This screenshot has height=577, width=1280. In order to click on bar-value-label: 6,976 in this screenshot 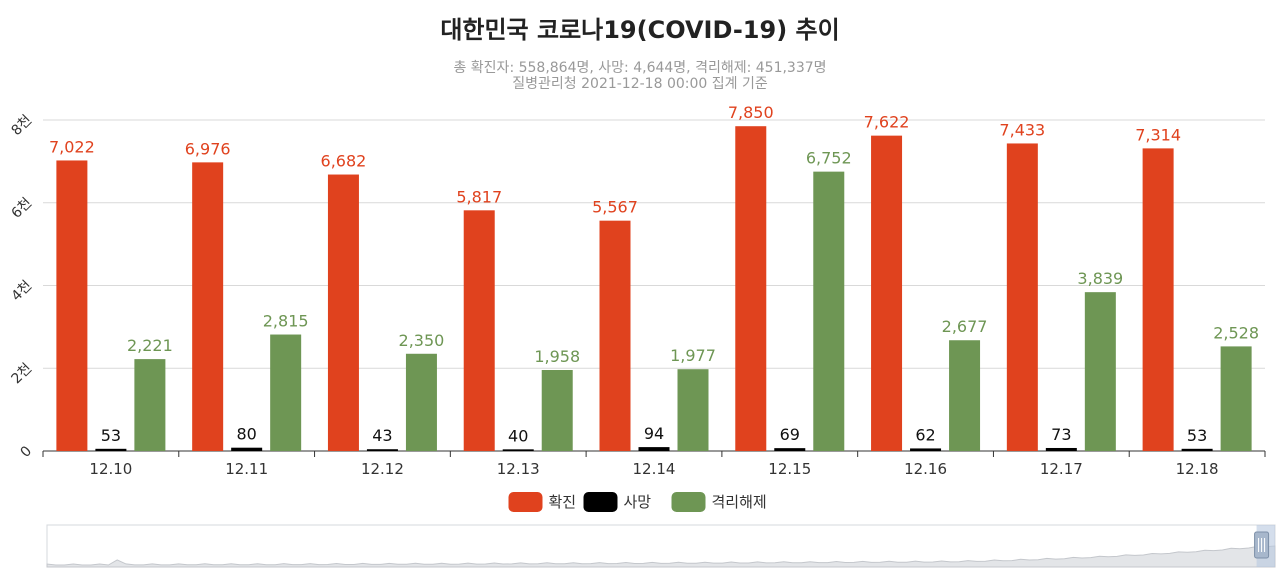, I will do `click(208, 148)`.